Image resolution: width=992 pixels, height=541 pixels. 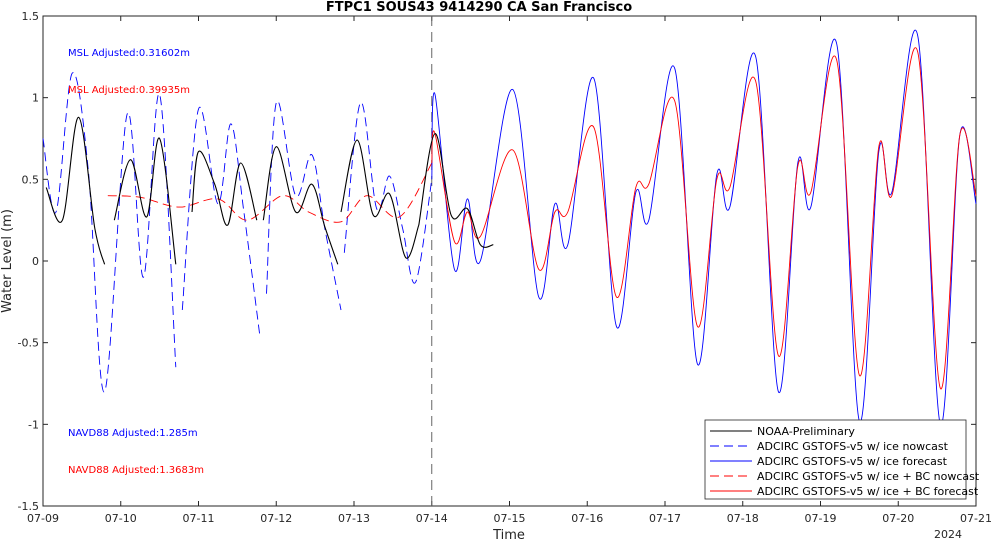 I want to click on y-tick-label: 1, so click(x=35, y=98).